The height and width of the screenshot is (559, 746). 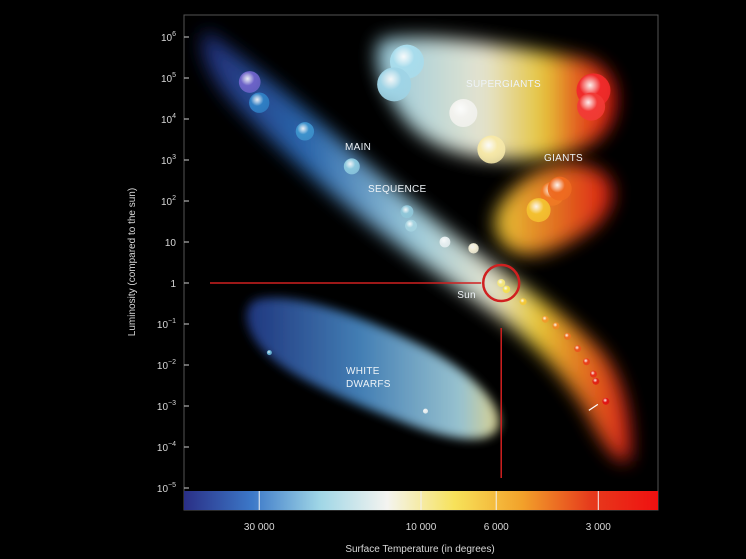 I want to click on region-label-line: DWARFS, so click(x=368, y=384).